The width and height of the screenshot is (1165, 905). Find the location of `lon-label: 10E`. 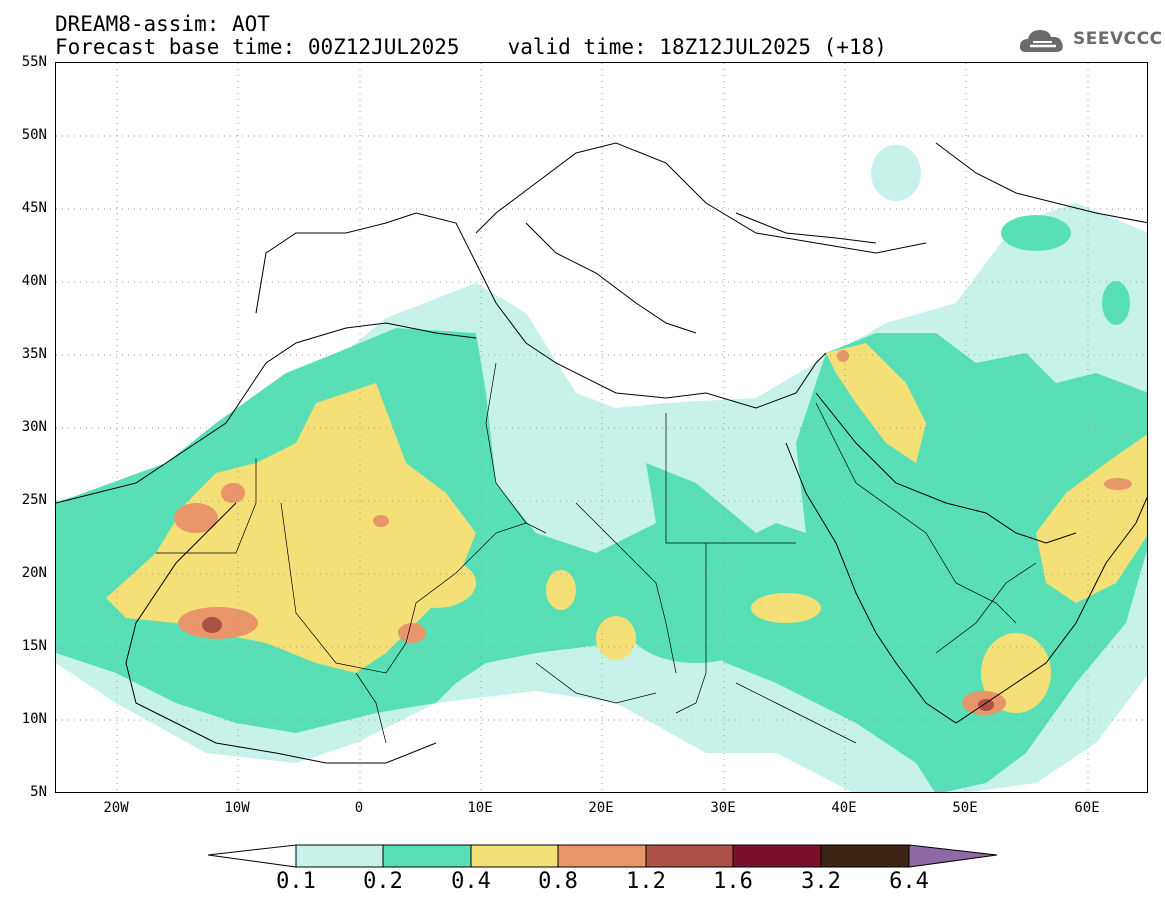

lon-label: 10E is located at coordinates (480, 808).